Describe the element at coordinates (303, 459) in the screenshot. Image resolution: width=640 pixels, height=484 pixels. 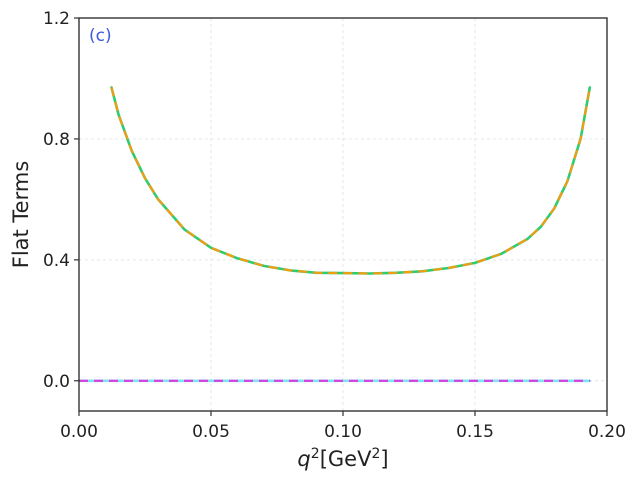
I see `x-axis-variable: q` at that location.